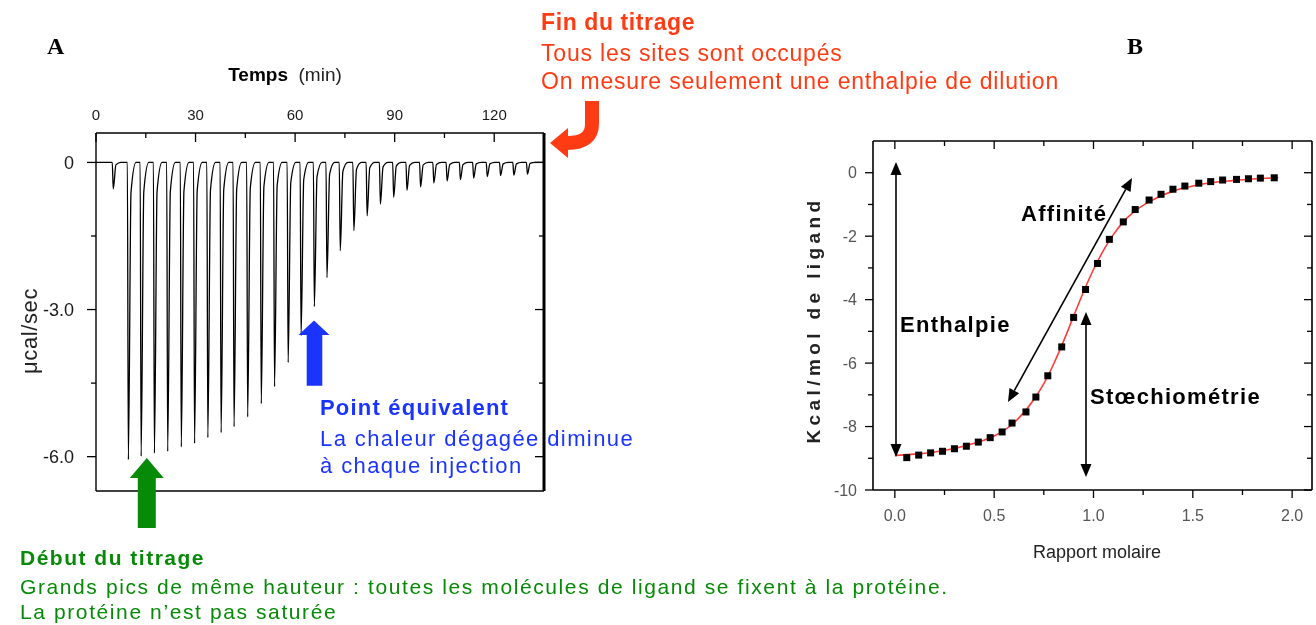 This screenshot has width=1316, height=625. Describe the element at coordinates (955, 324) in the screenshot. I see `annotation: Enthalpie` at that location.